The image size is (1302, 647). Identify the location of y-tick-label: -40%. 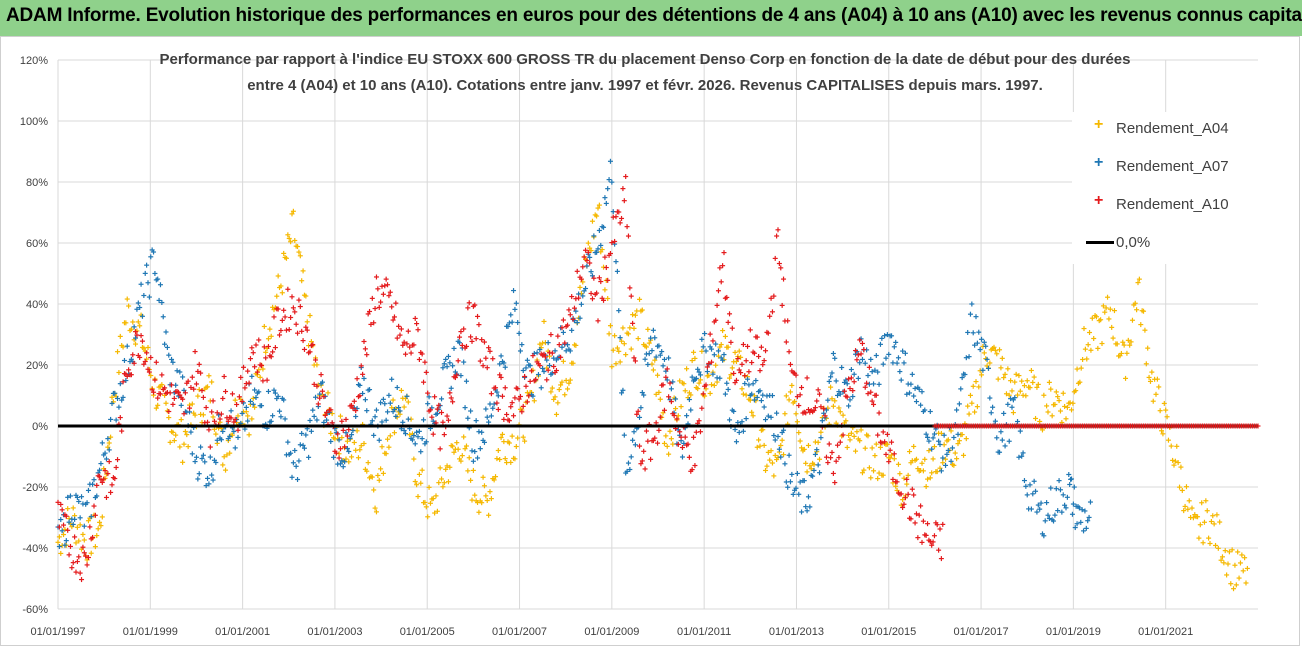
(35, 549).